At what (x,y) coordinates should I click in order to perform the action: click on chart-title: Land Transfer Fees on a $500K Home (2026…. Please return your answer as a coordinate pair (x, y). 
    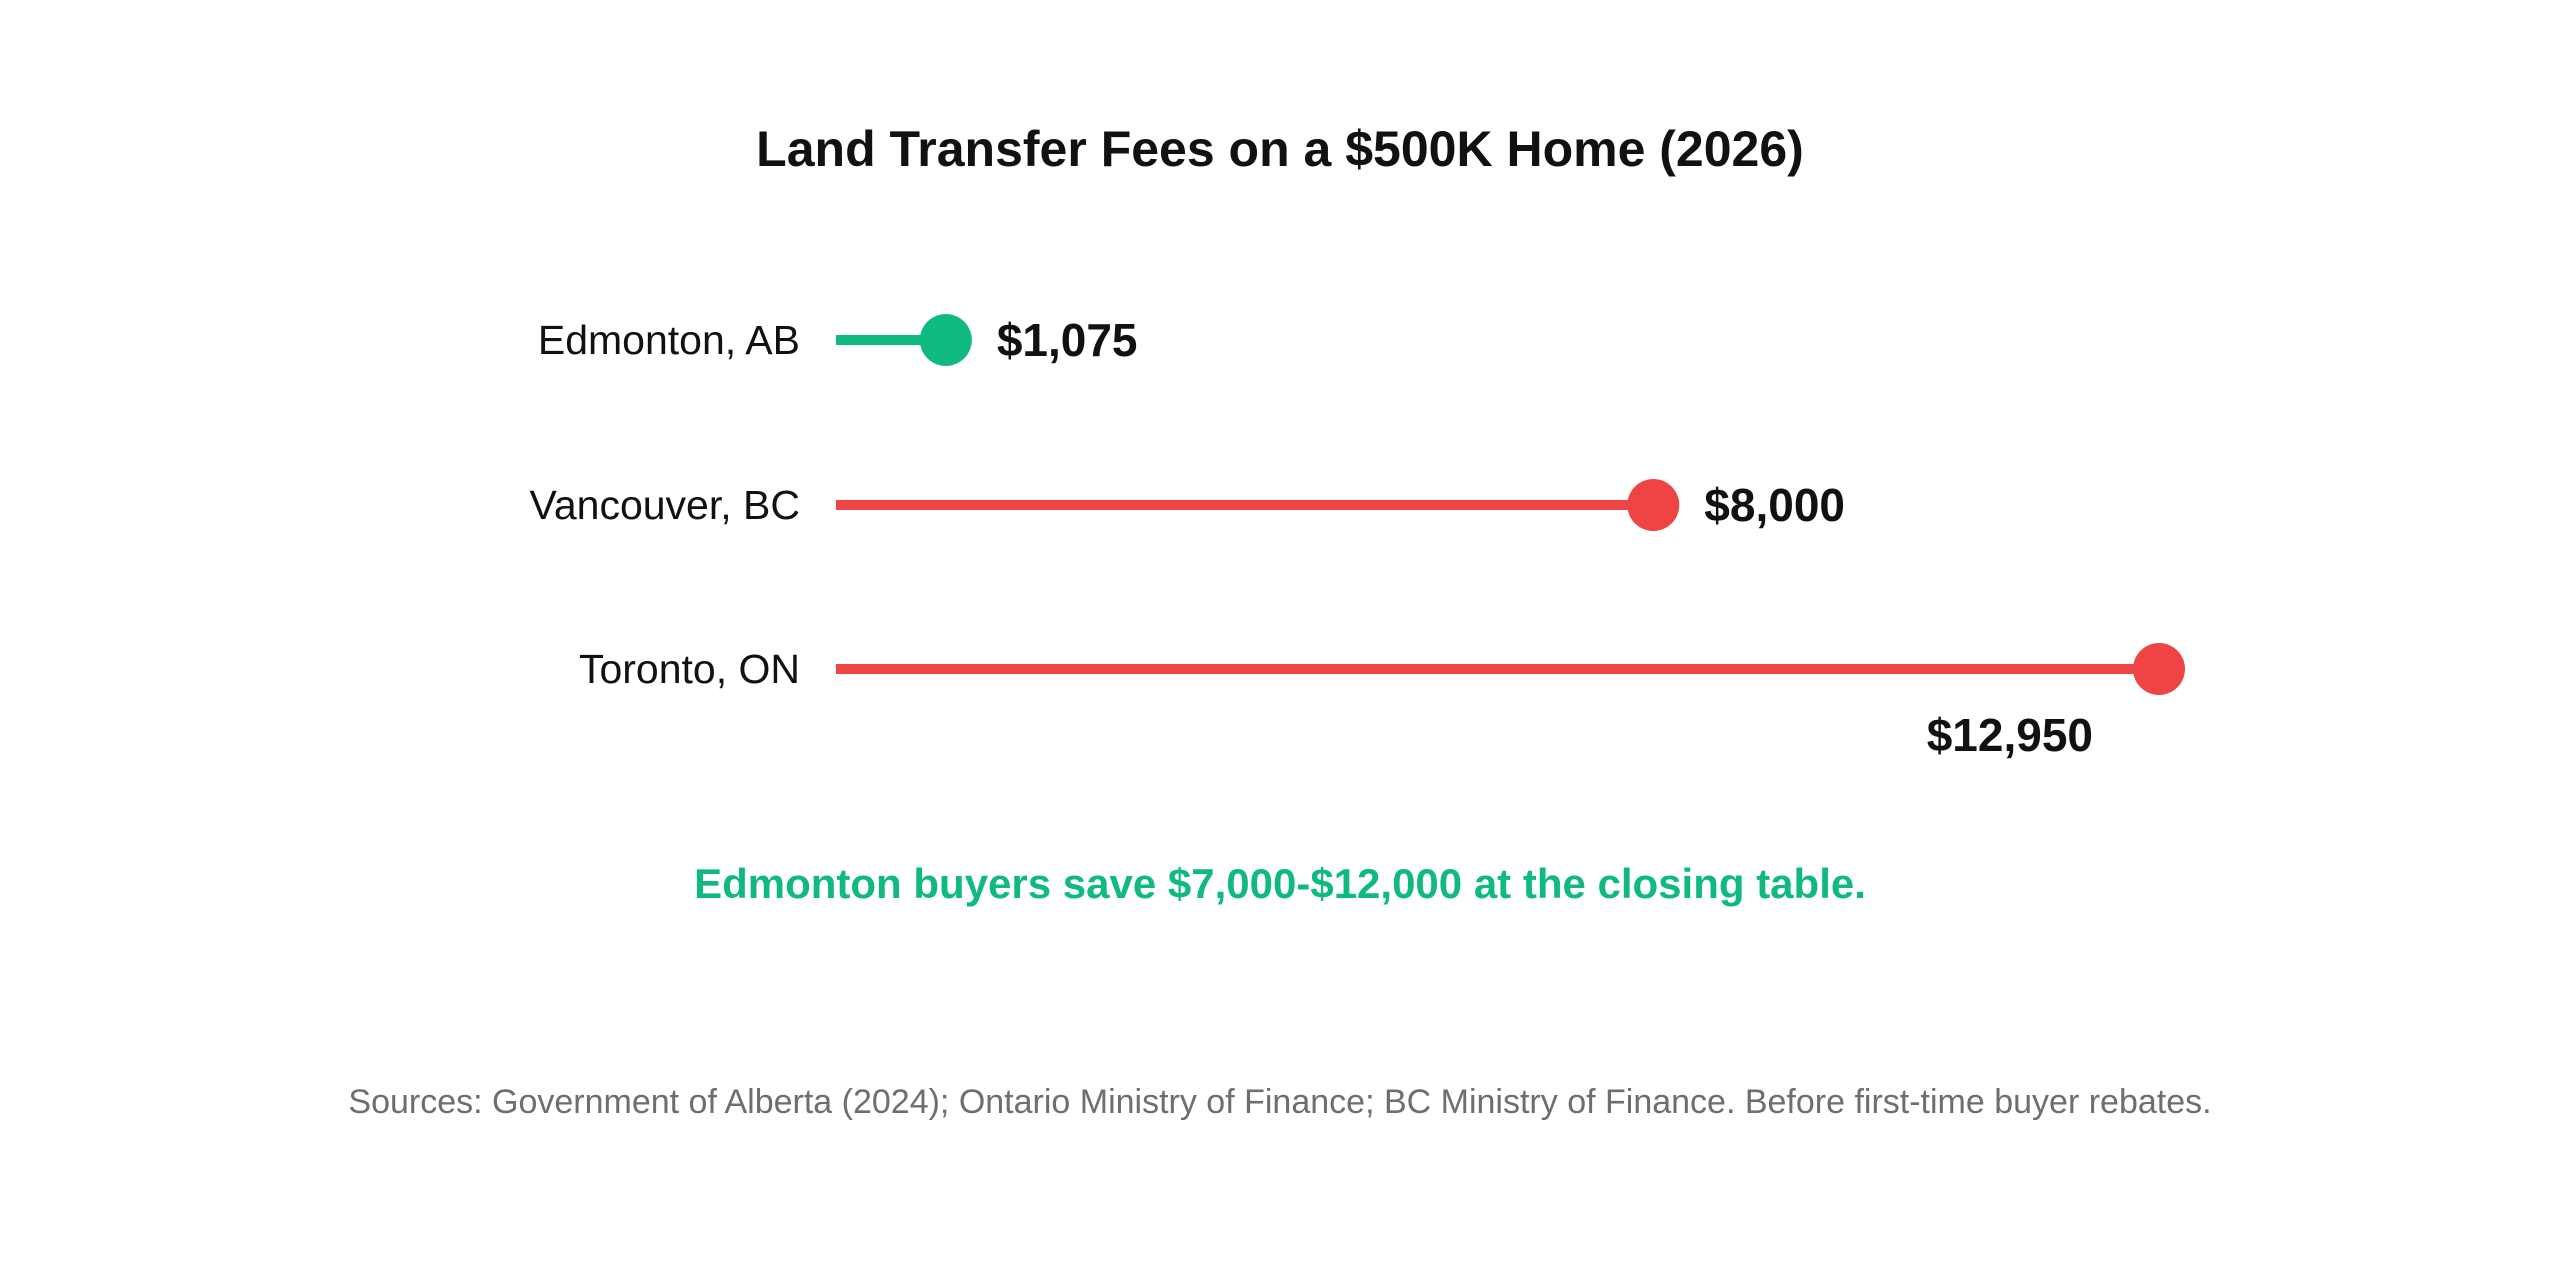
    Looking at the image, I should click on (1280, 149).